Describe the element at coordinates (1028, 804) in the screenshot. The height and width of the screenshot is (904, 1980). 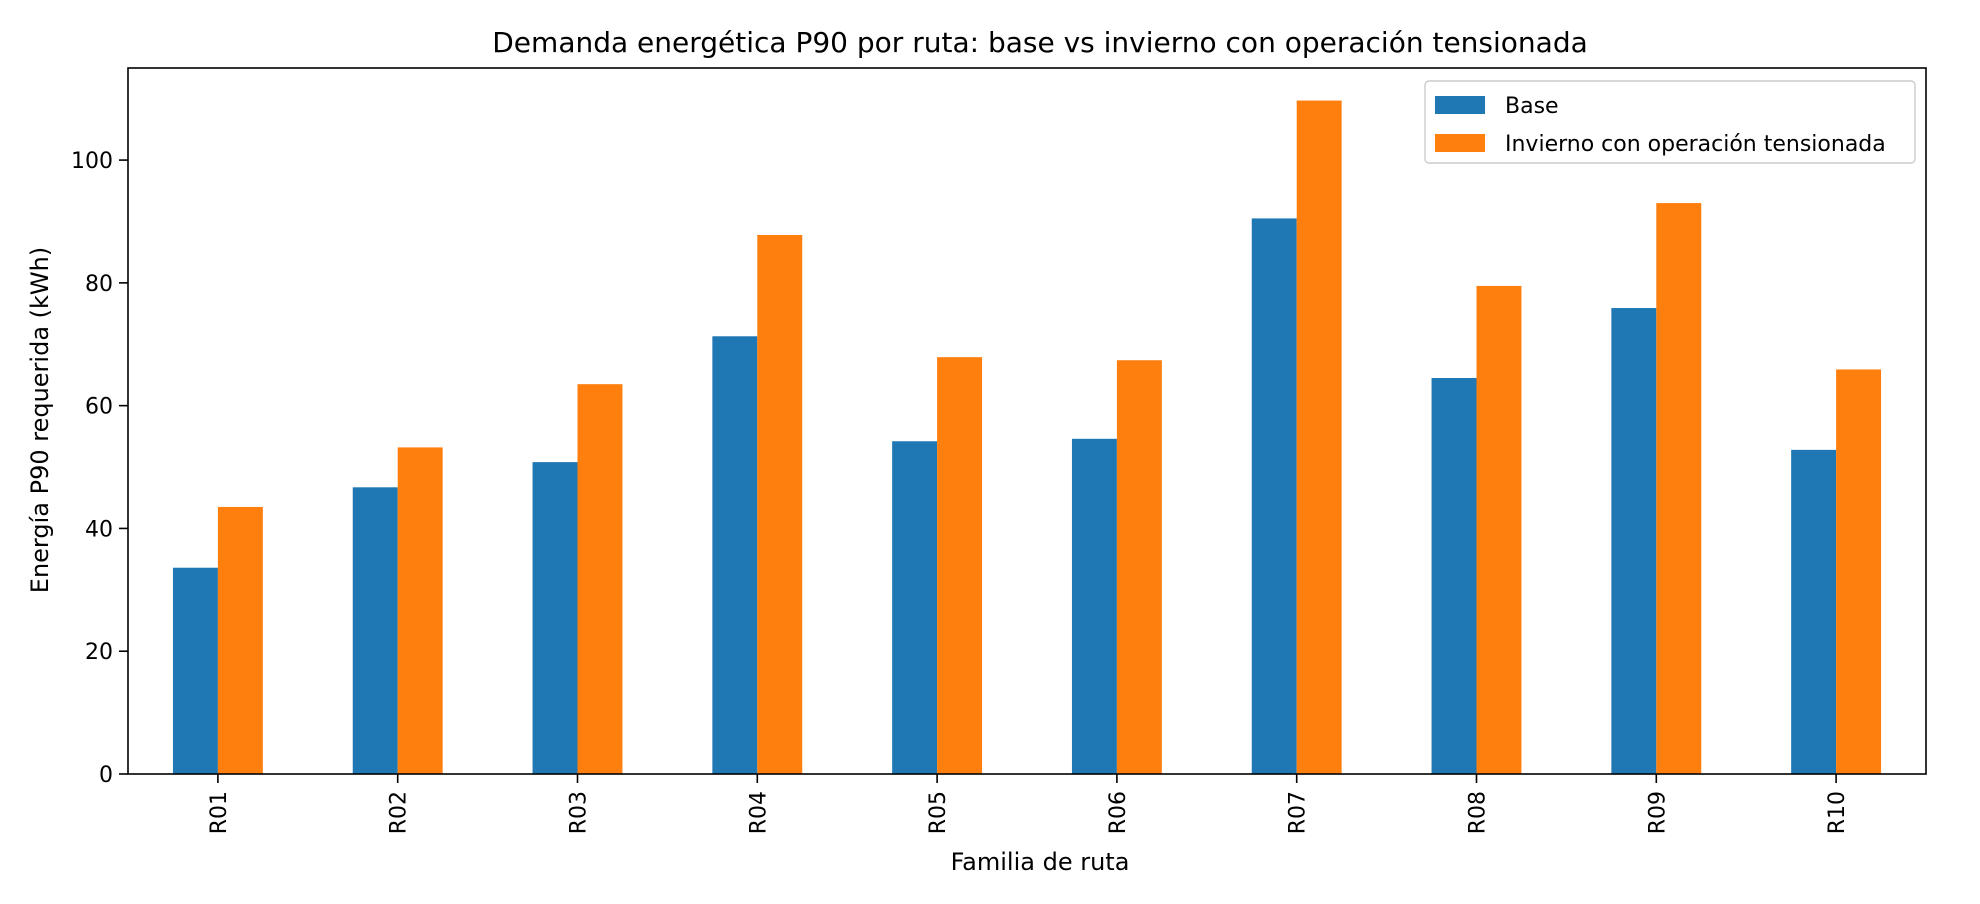
I see `x-axis: R01 R02 R03 R04 R05 R06 R07 R08 R09 R10` at that location.